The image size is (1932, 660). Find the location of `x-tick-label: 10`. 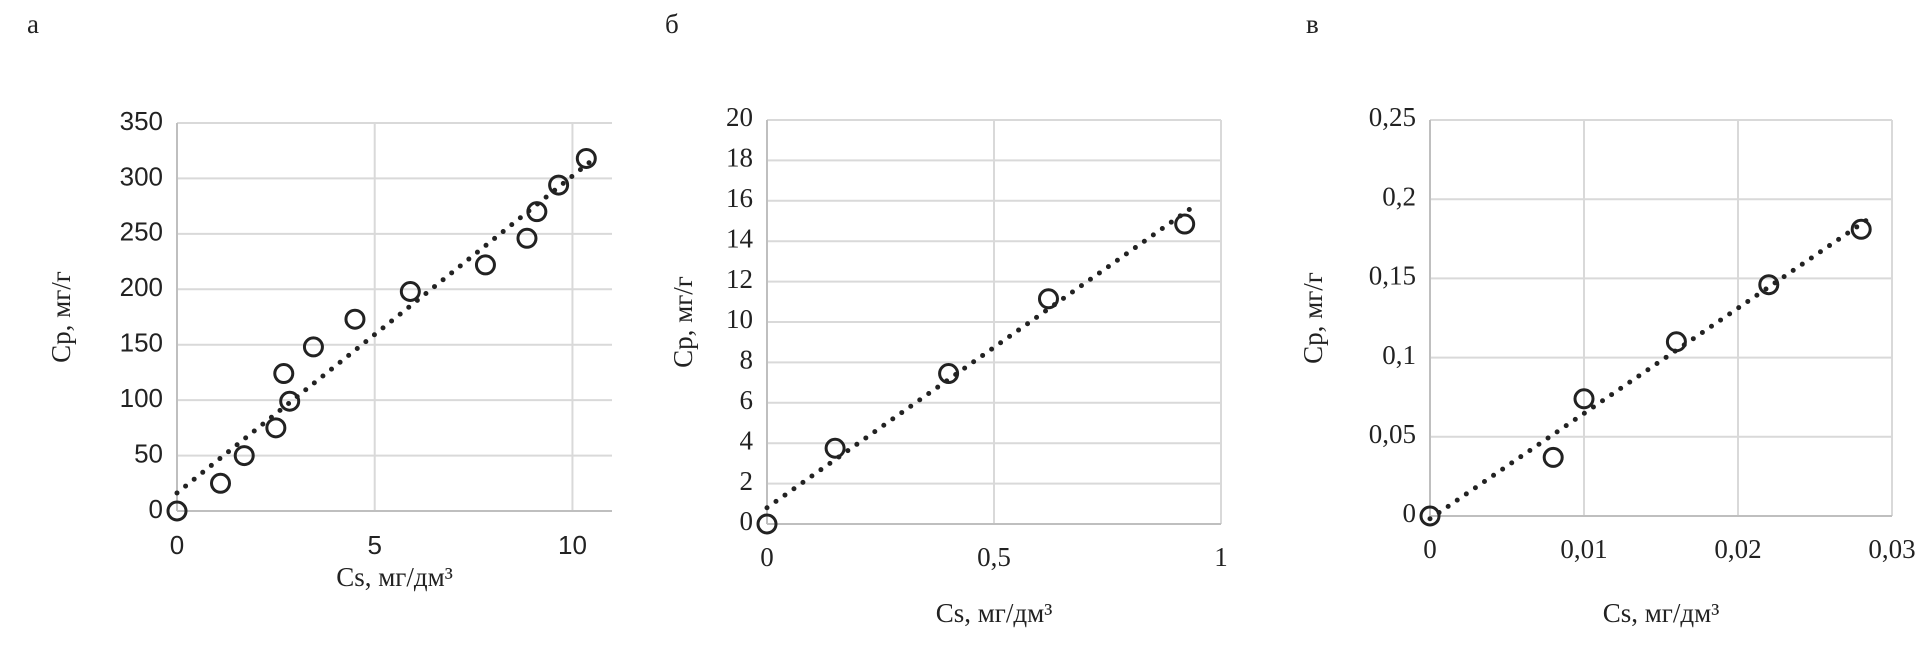

x-tick-label: 10 is located at coordinates (572, 545).